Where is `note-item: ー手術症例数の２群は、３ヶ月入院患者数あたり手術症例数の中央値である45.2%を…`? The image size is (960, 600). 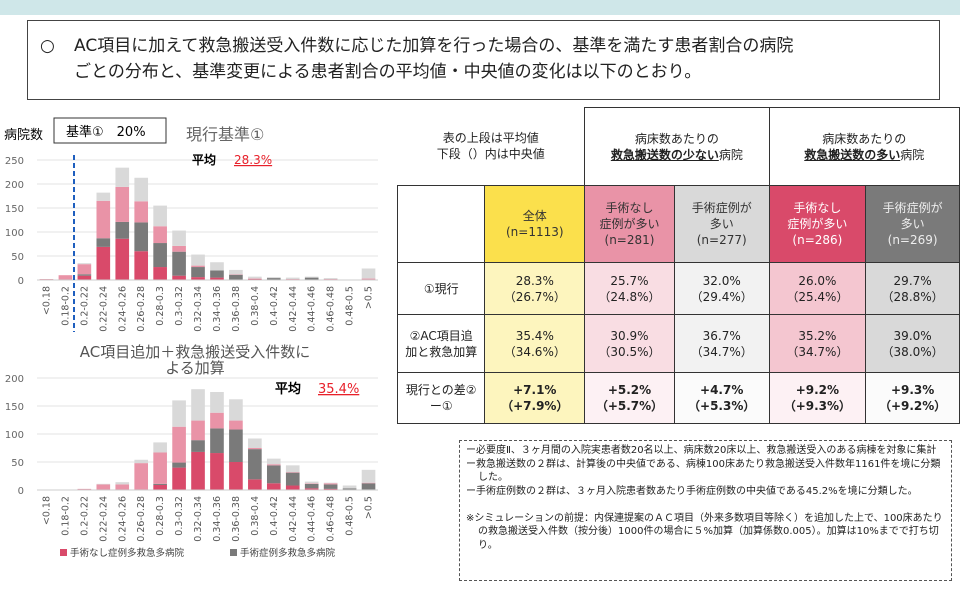 note-item: ー手術症例数の２群は、３ヶ月入院患者数あたり手術症例数の中央値である45.2%を… is located at coordinates (692, 491).